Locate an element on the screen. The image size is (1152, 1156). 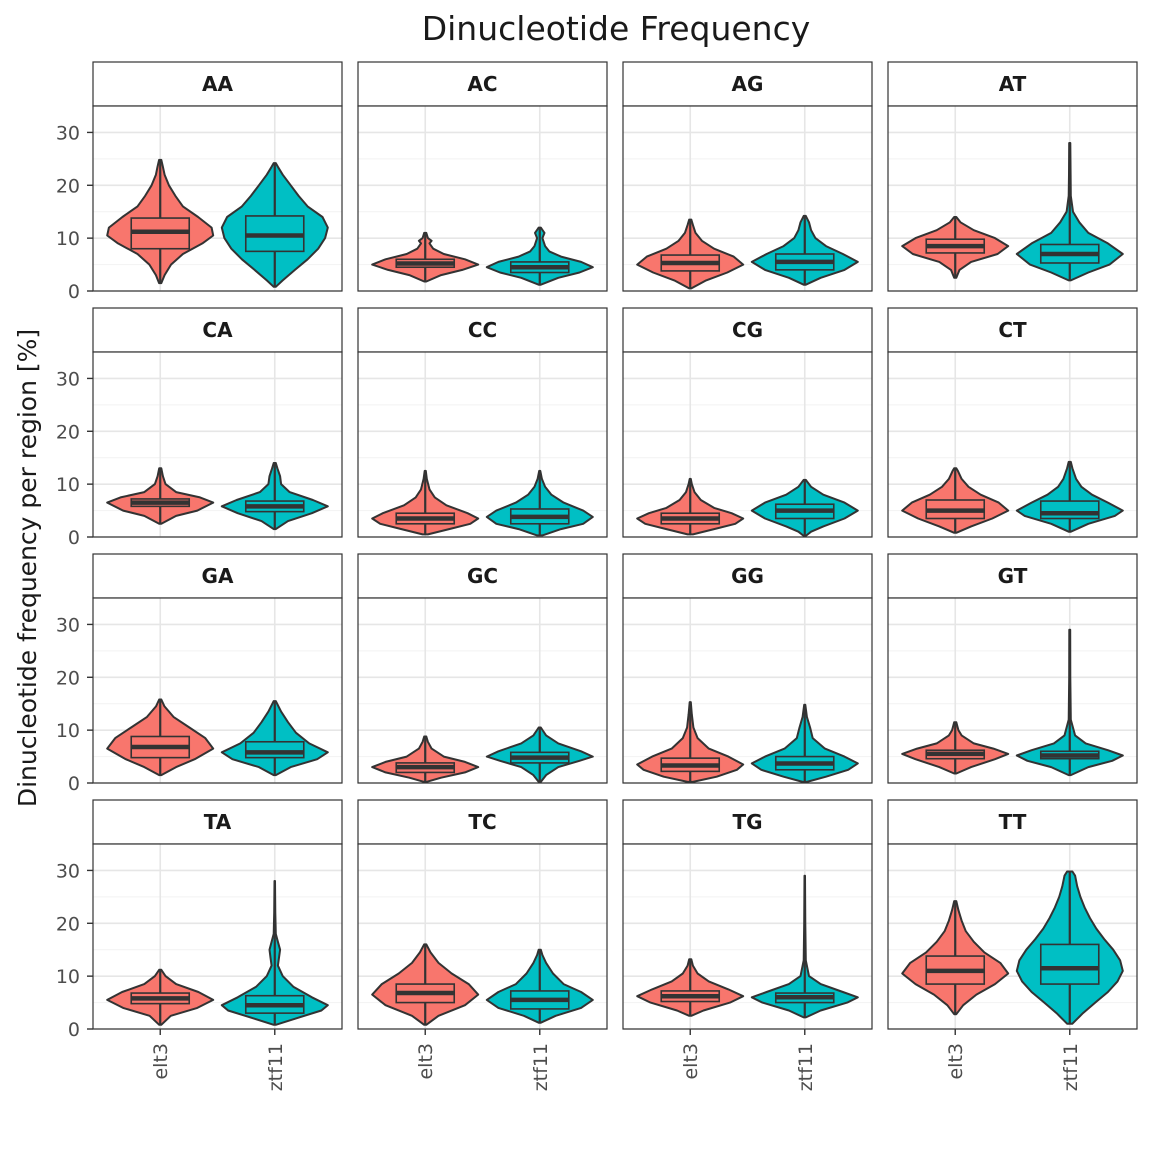
facet-panel-GG: GG is located at coordinates (747, 668).